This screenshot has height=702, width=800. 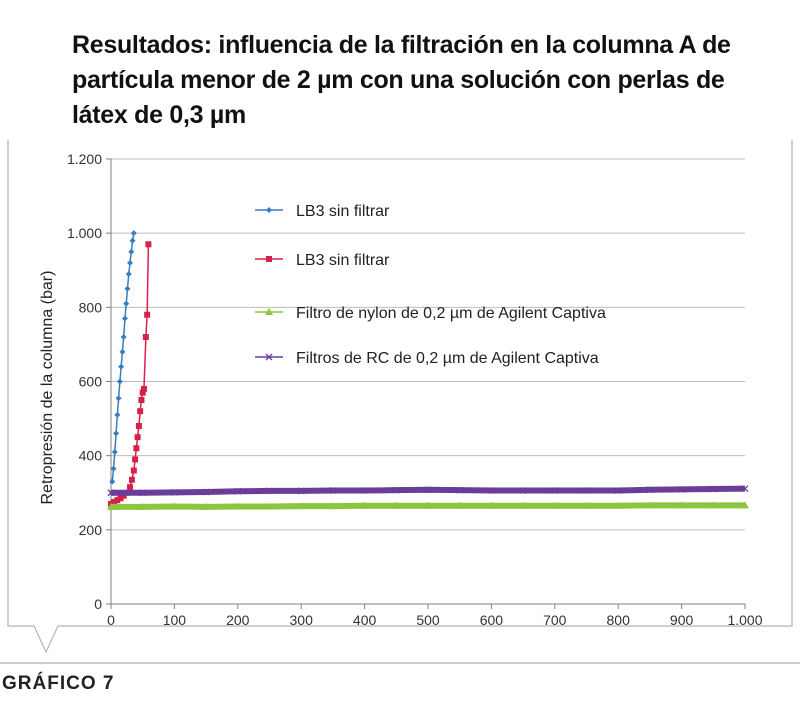 I want to click on y-tick-label: 200, so click(x=91, y=530).